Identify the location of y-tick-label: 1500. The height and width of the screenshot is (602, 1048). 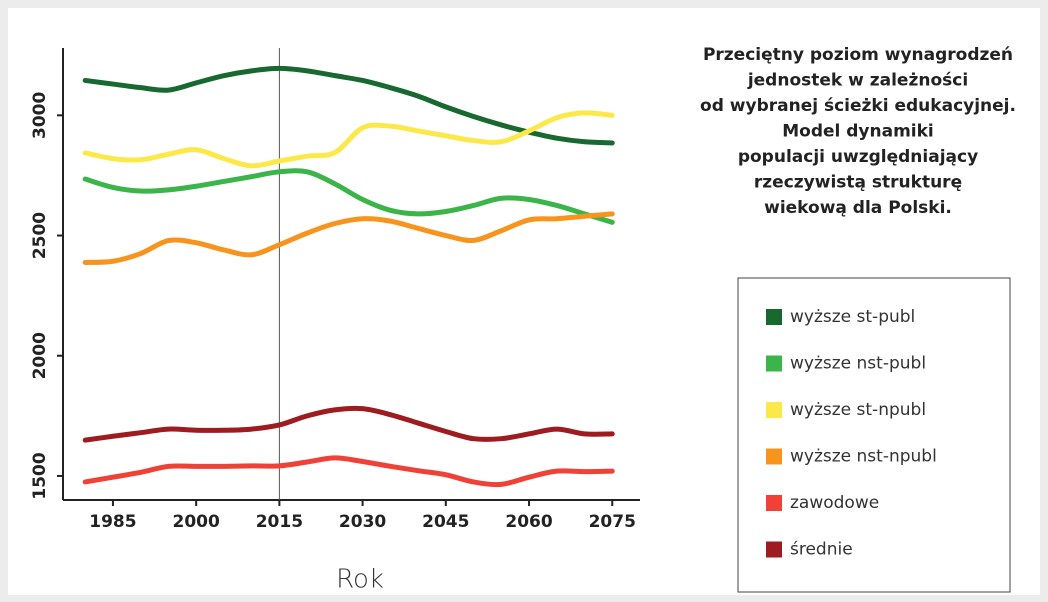
(40, 475).